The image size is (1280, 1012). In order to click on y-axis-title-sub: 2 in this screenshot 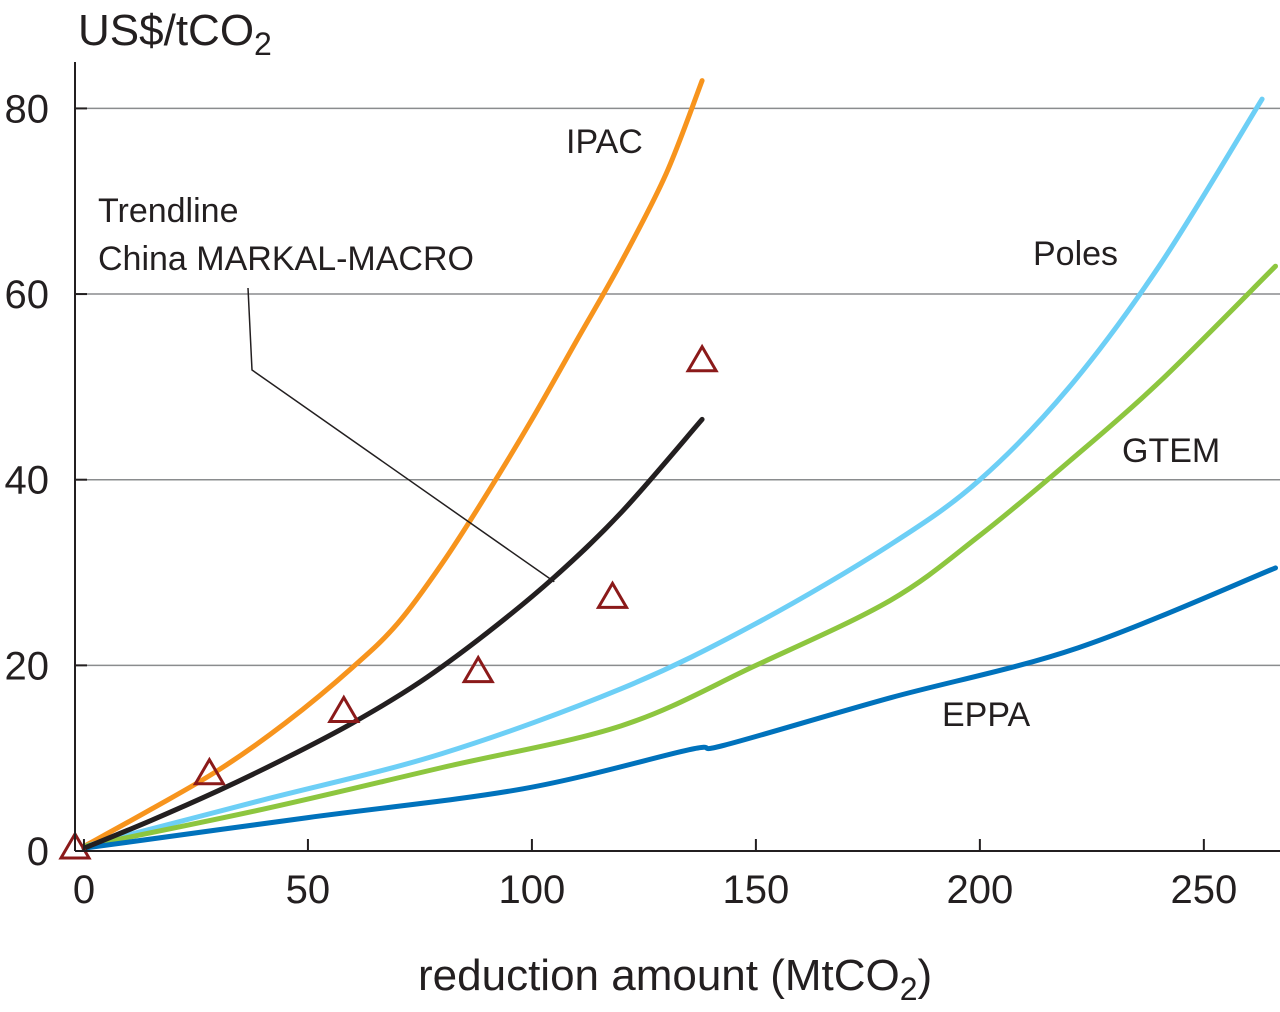, I will do `click(263, 44)`.